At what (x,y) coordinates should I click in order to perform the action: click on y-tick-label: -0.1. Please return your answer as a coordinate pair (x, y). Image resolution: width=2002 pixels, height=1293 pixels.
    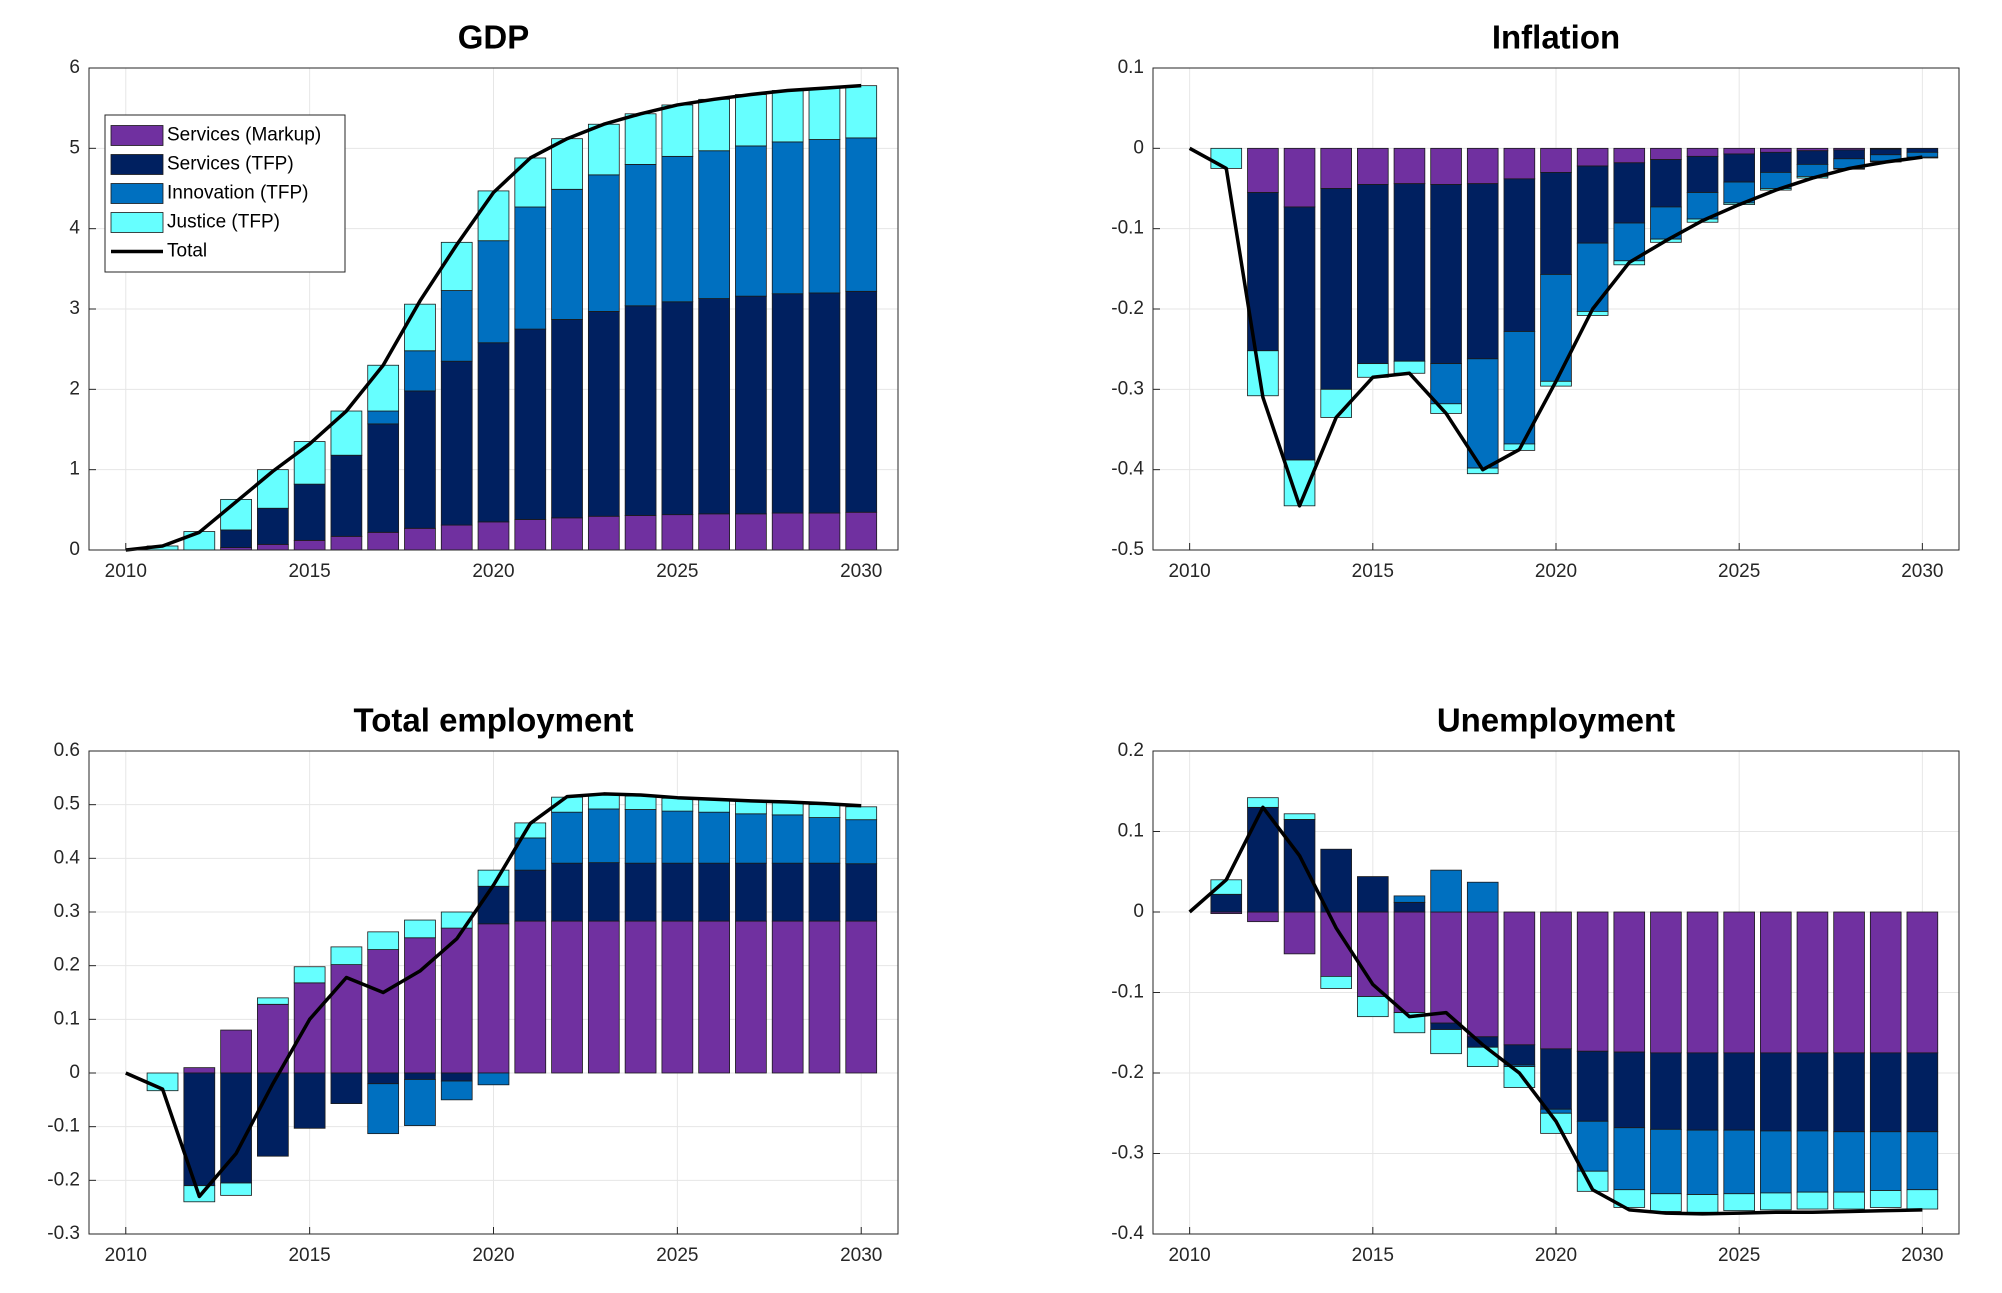
    Looking at the image, I should click on (63, 1126).